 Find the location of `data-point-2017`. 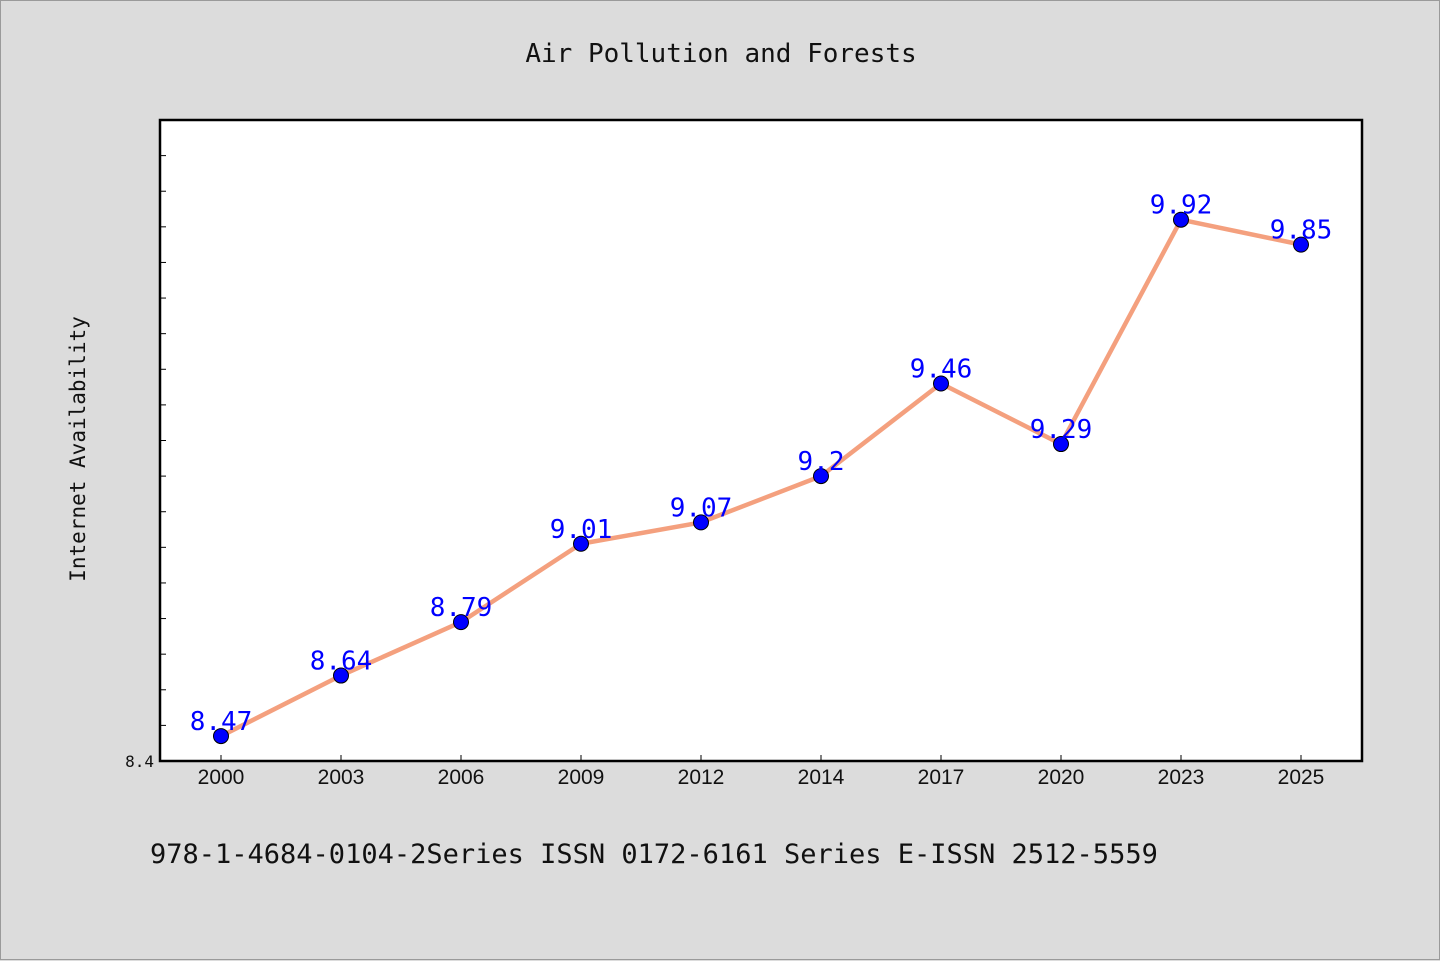

data-point-2017 is located at coordinates (941, 383).